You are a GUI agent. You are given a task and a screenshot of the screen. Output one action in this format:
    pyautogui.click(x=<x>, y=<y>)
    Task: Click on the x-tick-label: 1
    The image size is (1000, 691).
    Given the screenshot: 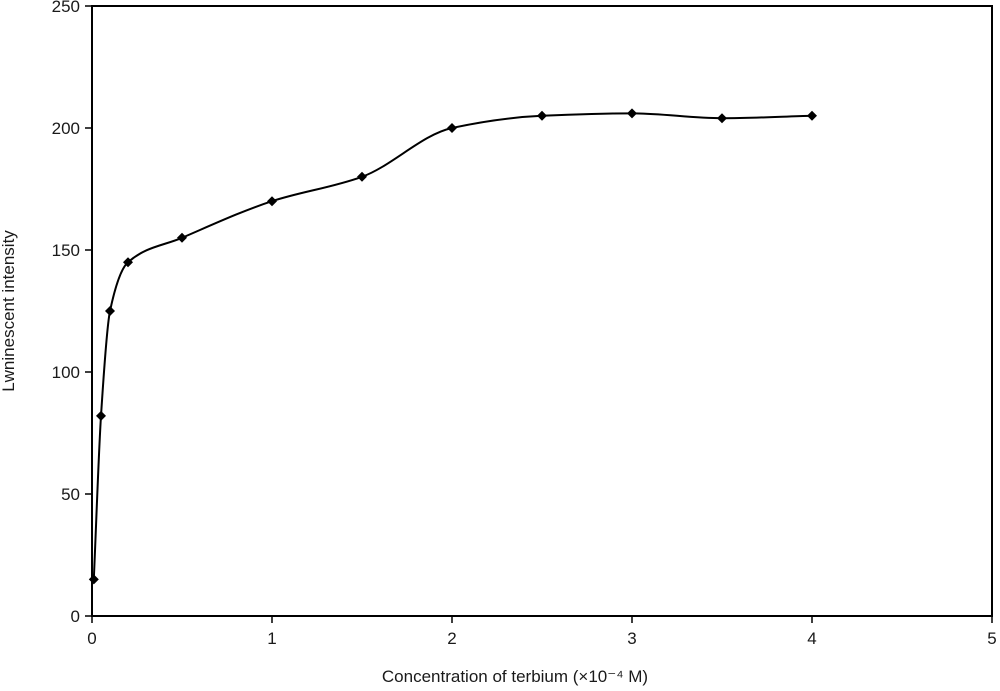 What is the action you would take?
    pyautogui.click(x=271, y=638)
    